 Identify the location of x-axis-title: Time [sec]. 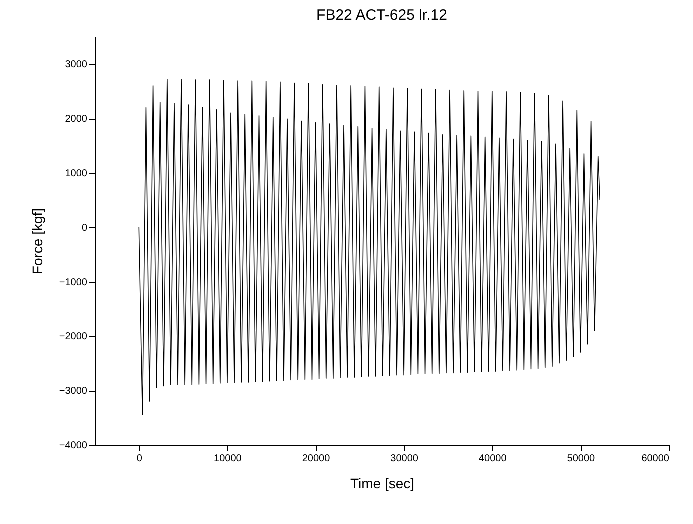
(382, 484).